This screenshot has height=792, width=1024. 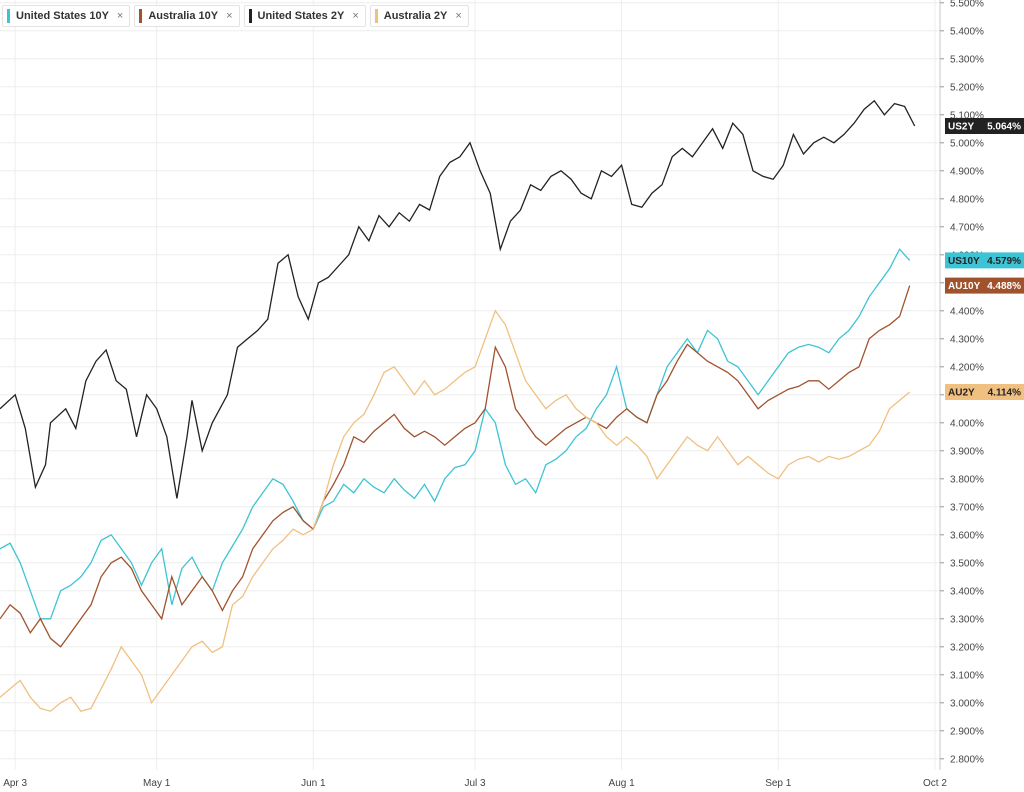 I want to click on y-tick-label: 3.200%, so click(x=967, y=647).